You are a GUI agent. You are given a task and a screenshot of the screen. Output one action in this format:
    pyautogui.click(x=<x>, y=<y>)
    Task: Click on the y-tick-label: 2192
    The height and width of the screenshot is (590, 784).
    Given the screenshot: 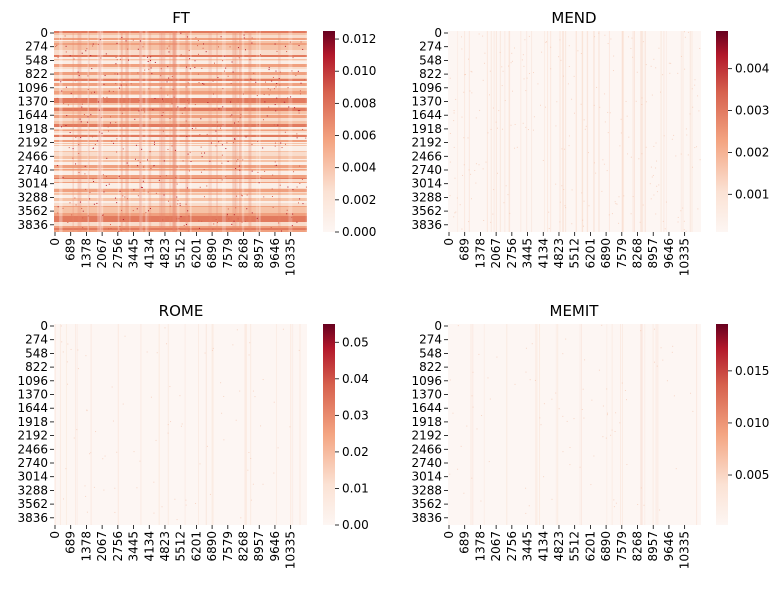 What is the action you would take?
    pyautogui.click(x=426, y=143)
    